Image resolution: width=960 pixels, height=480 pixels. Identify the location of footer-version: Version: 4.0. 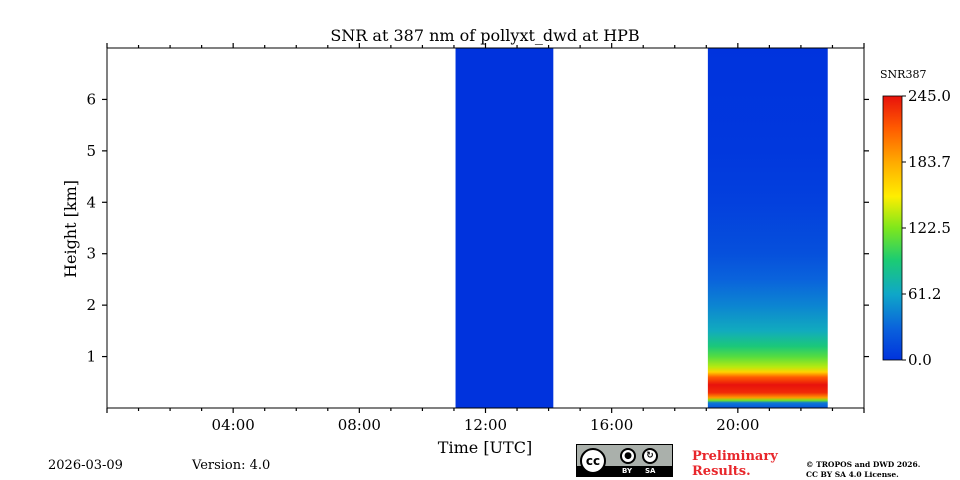
(231, 465).